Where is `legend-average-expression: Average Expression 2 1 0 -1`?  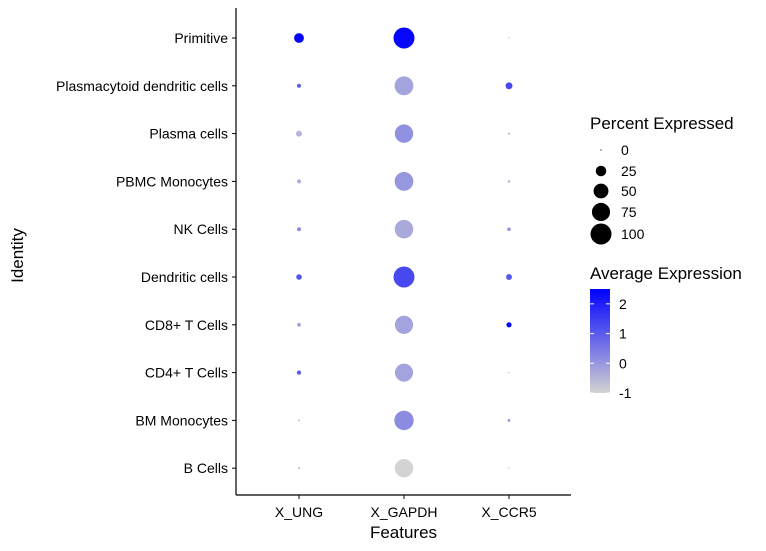 legend-average-expression: Average Expression 2 1 0 -1 is located at coordinates (666, 332).